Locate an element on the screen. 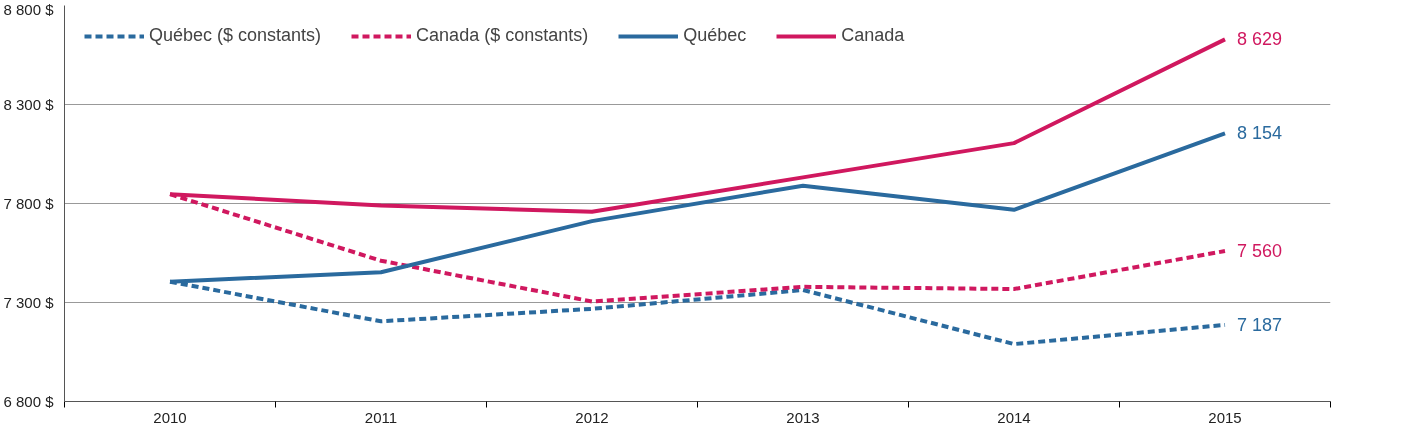 Image resolution: width=1421 pixels, height=430 pixels. x-tick-label: 2010 is located at coordinates (170, 417).